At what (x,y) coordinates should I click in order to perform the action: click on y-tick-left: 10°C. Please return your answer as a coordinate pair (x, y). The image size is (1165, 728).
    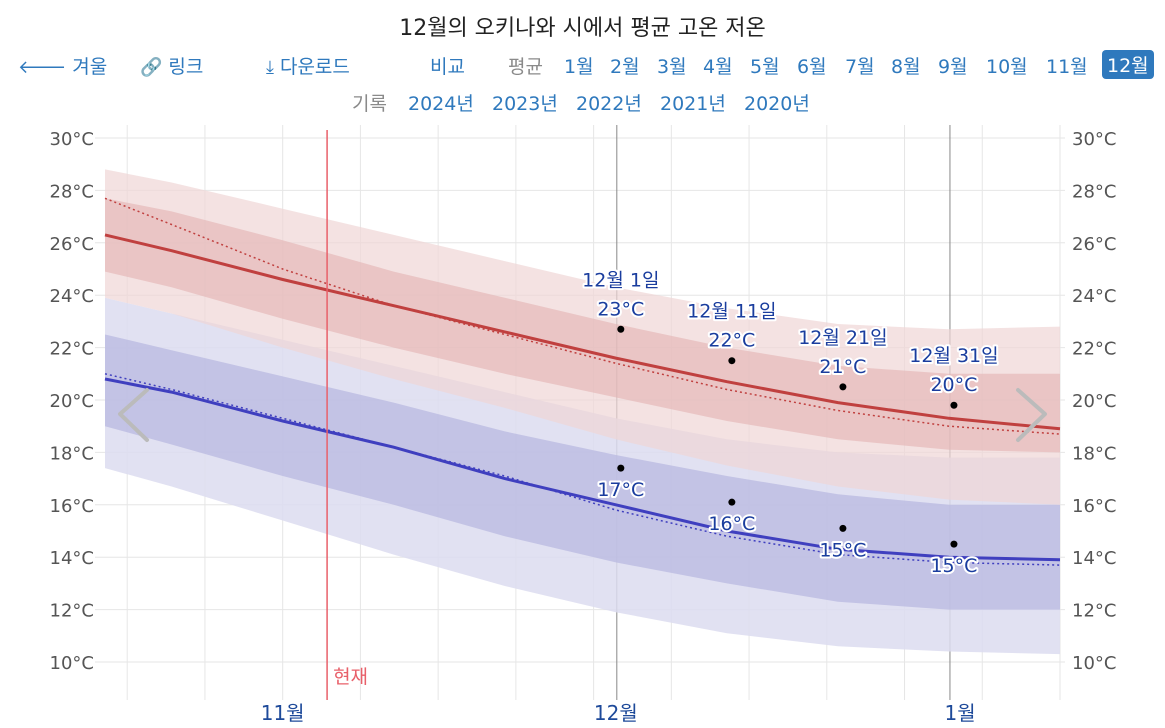
    Looking at the image, I should click on (72, 663).